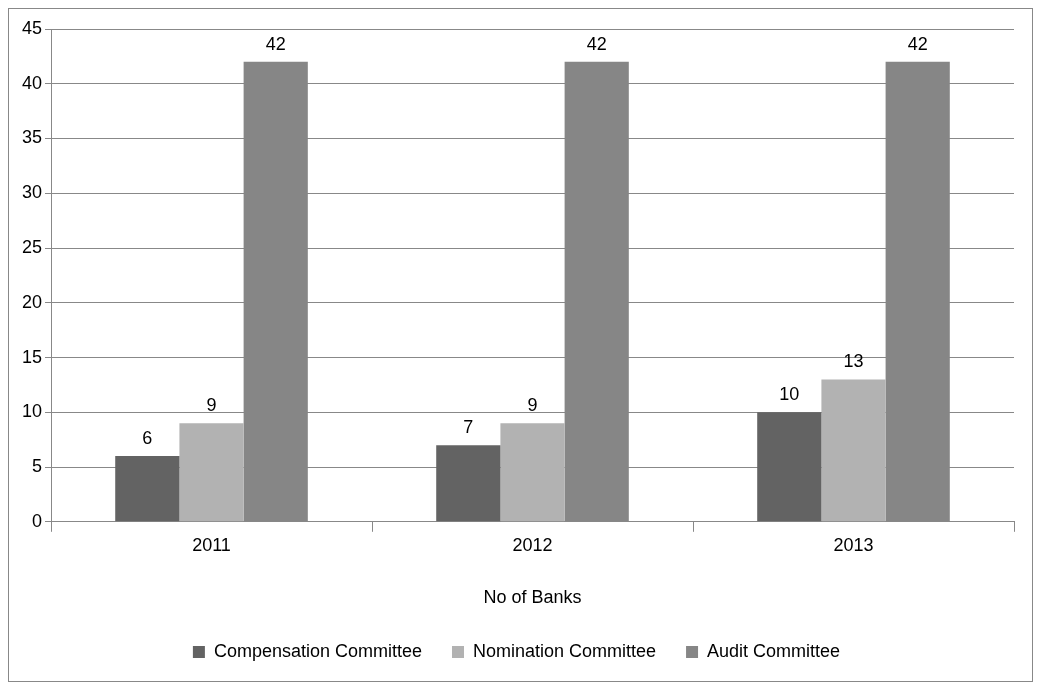  Describe the element at coordinates (37, 520) in the screenshot. I see `y-tick-label: 0` at that location.